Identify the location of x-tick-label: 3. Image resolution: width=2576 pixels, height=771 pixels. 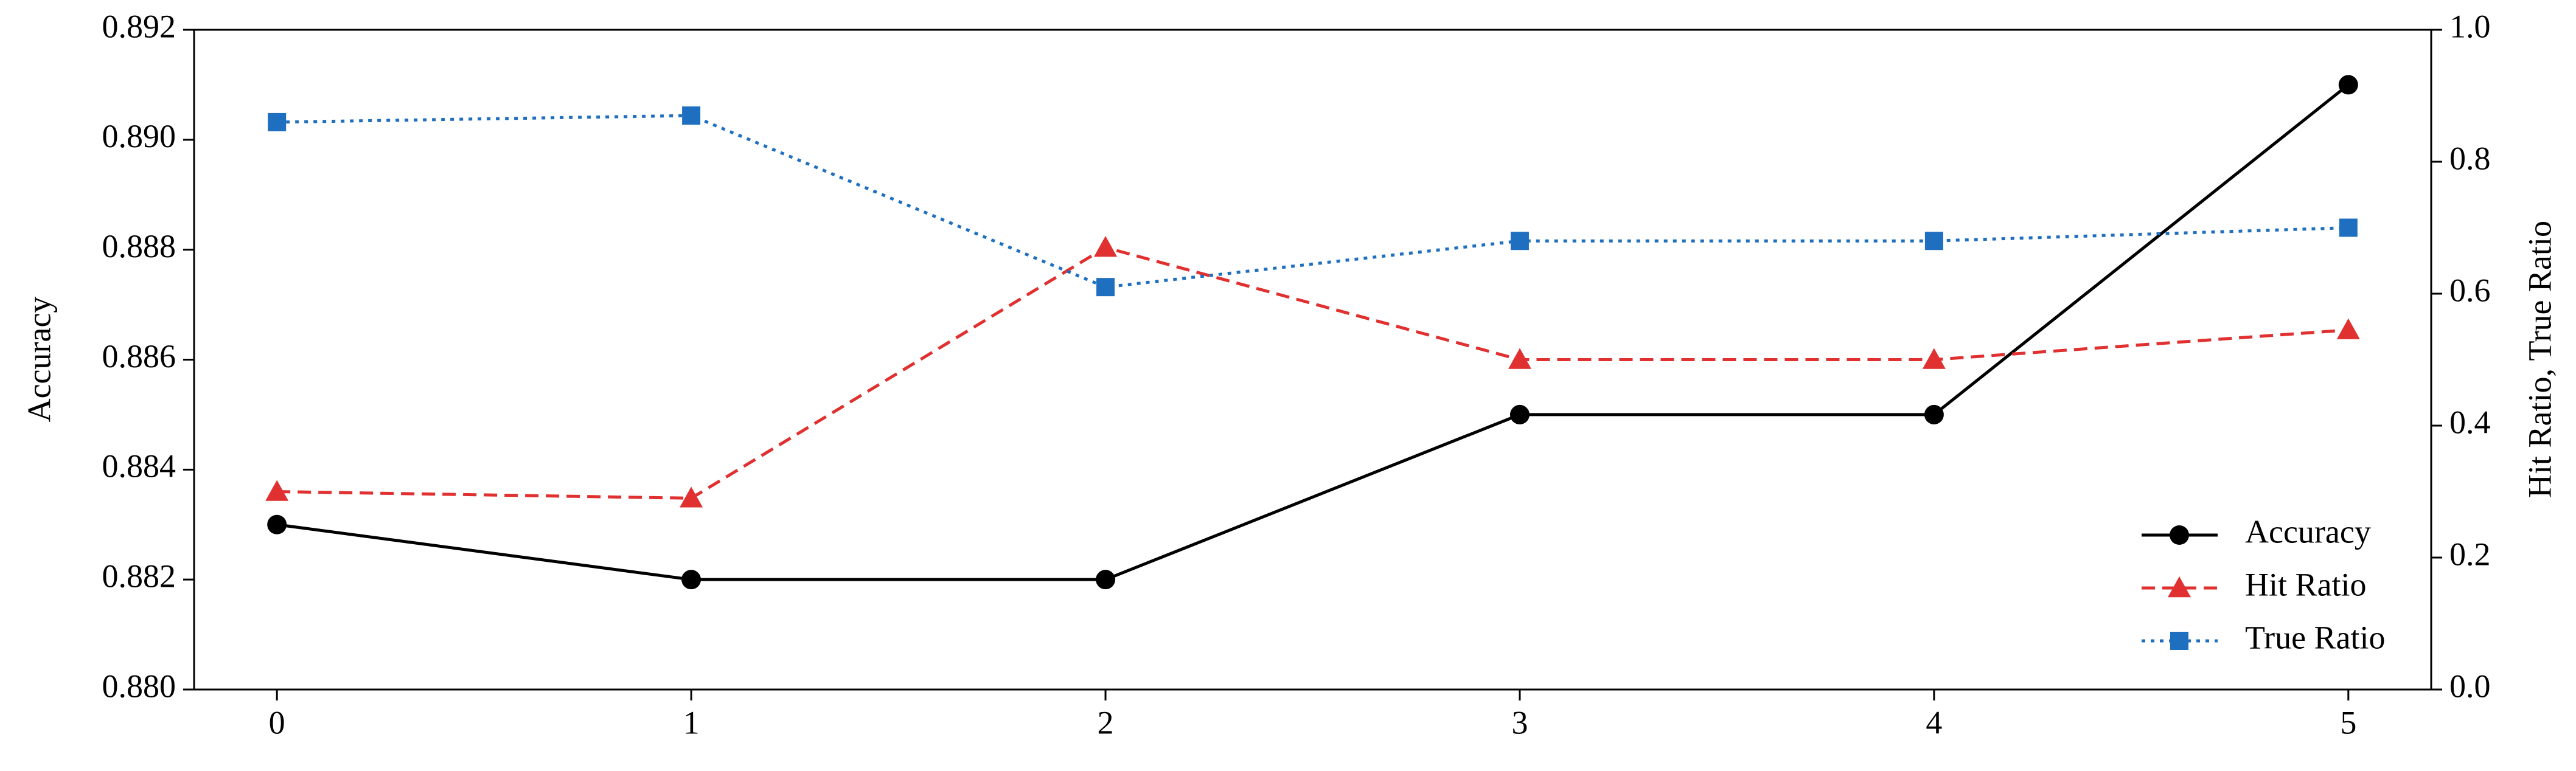
(1519, 722).